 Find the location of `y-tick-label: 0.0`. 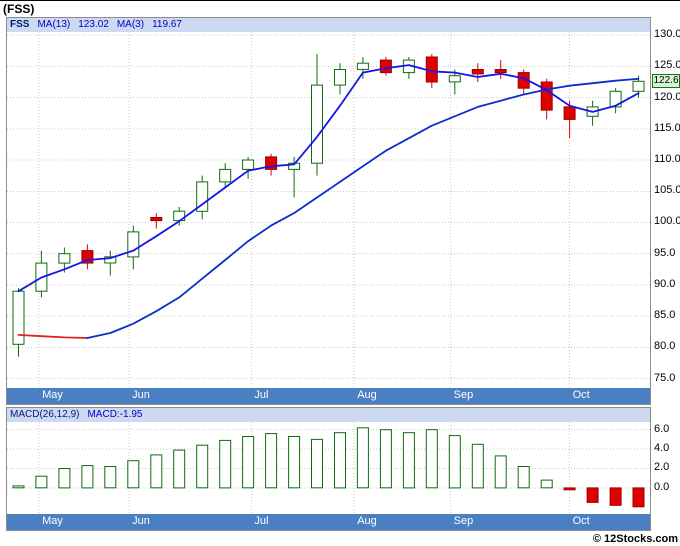

y-tick-label: 0.0 is located at coordinates (662, 486).